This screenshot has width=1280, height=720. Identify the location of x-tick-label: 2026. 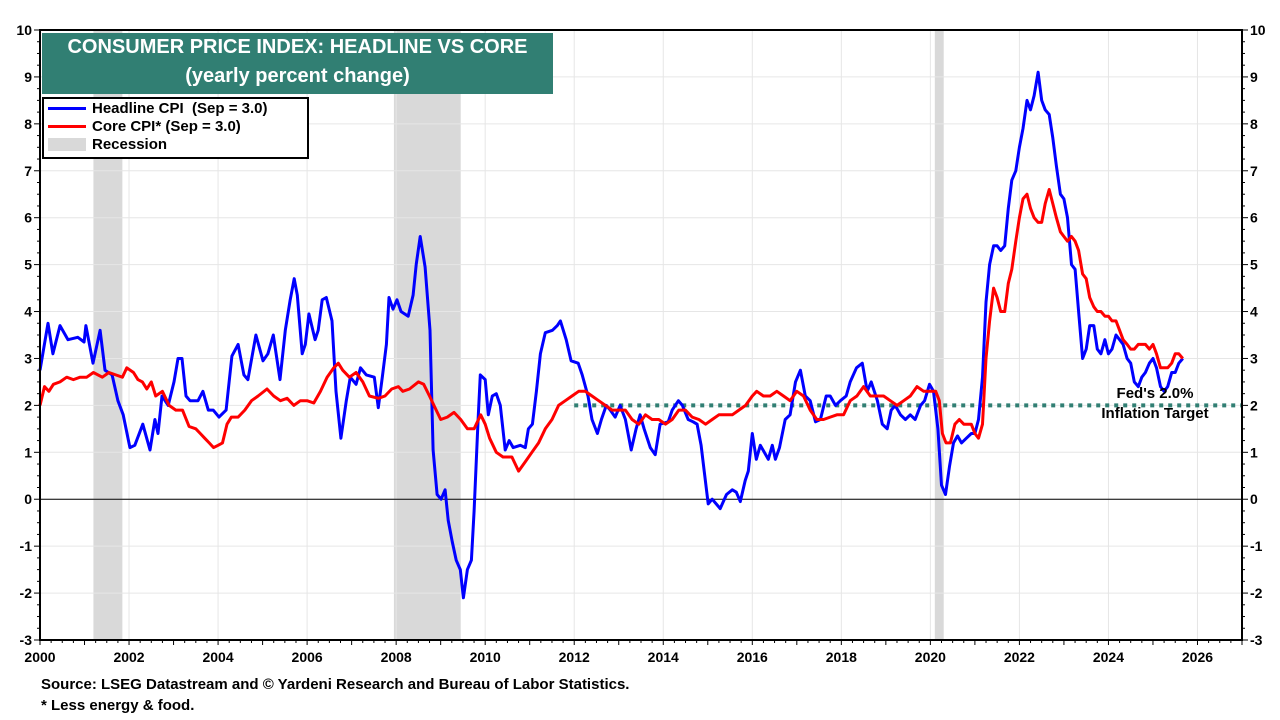
(1197, 657).